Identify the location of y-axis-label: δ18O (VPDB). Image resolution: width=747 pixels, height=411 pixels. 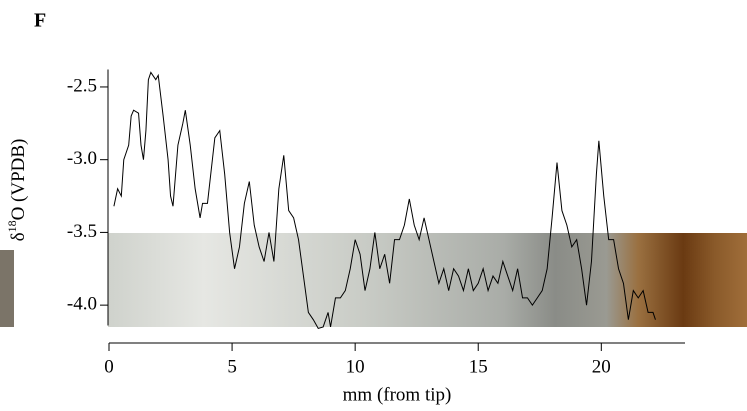
(17, 190).